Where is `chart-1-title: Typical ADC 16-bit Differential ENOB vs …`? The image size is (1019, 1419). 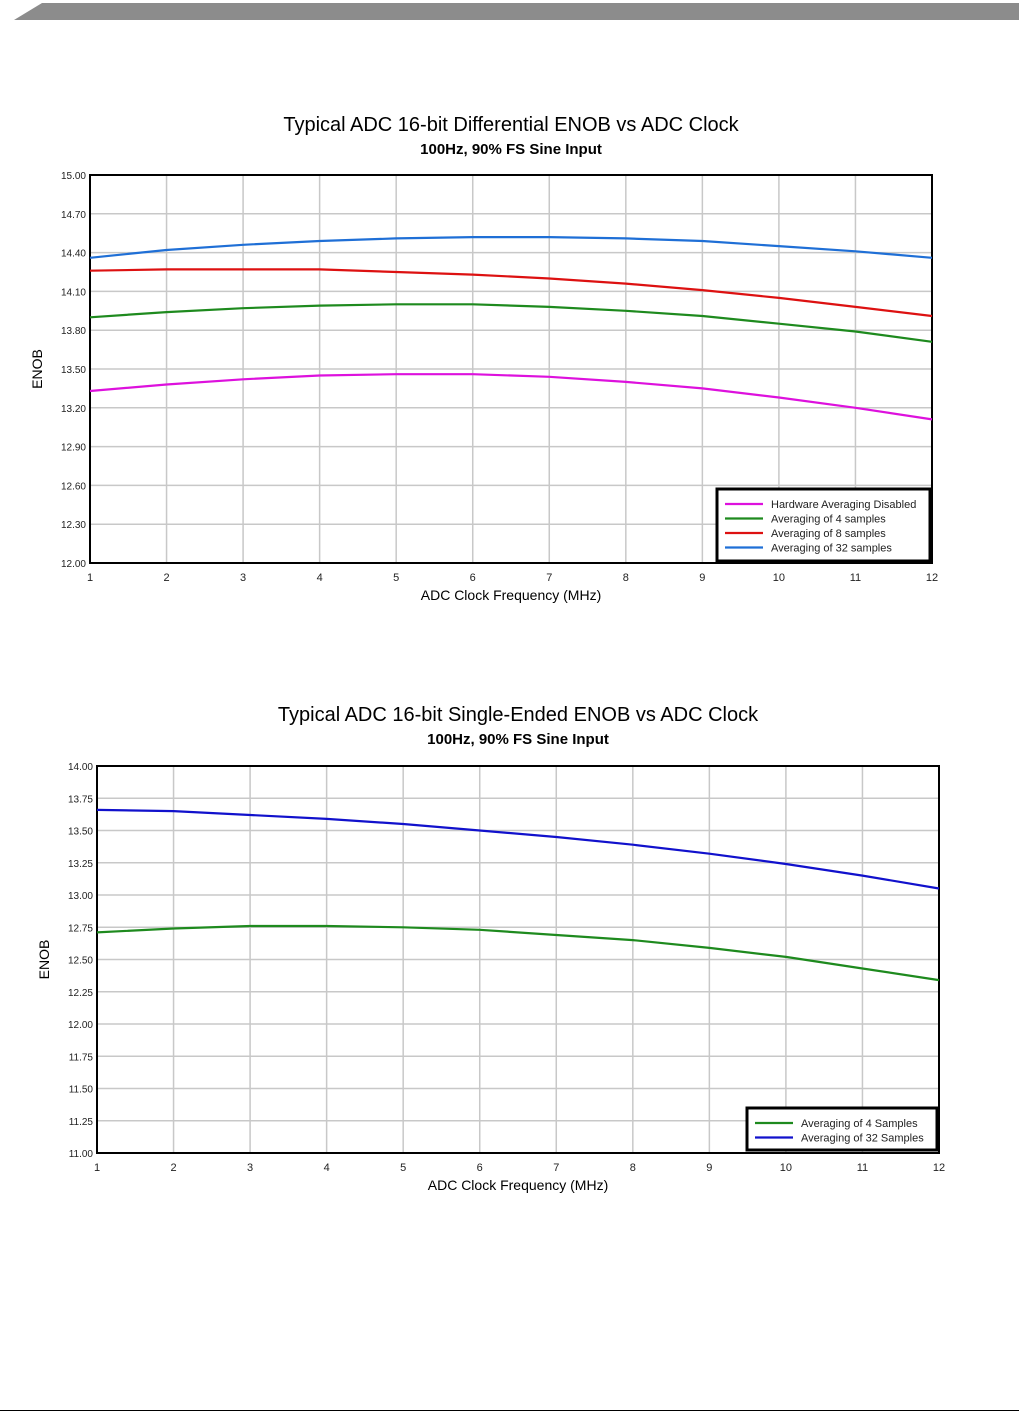 chart-1-title: Typical ADC 16-bit Differential ENOB vs … is located at coordinates (511, 125).